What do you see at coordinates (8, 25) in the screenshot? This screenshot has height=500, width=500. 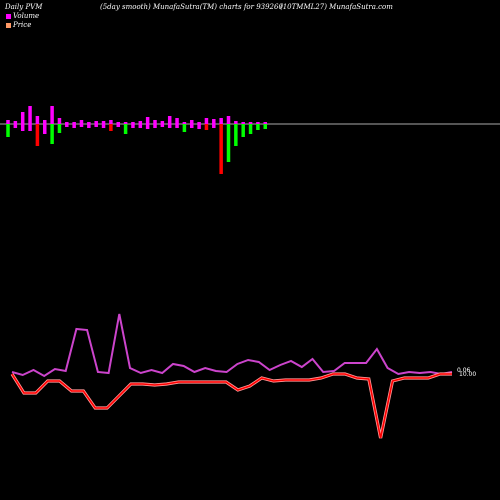 I see `legend-price-swatch` at bounding box center [8, 25].